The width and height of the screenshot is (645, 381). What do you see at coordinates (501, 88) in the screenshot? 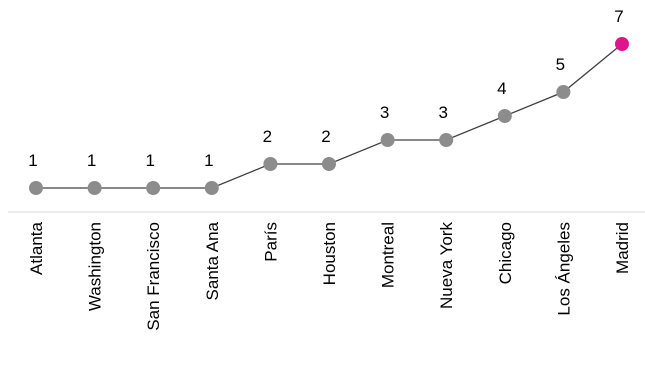
I see `data-label-8: 4` at bounding box center [501, 88].